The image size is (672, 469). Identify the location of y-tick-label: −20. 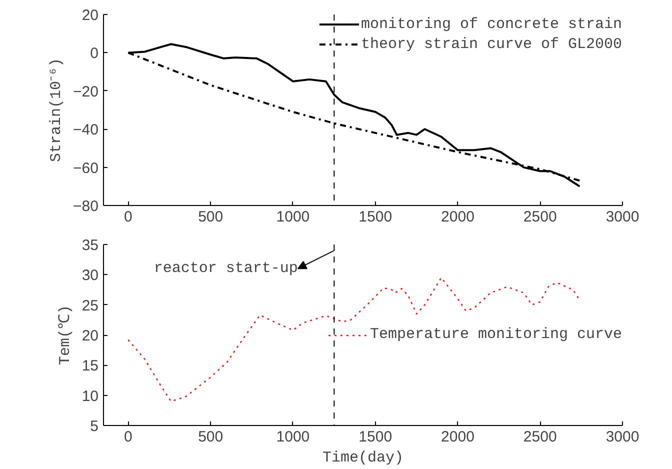
(86, 91).